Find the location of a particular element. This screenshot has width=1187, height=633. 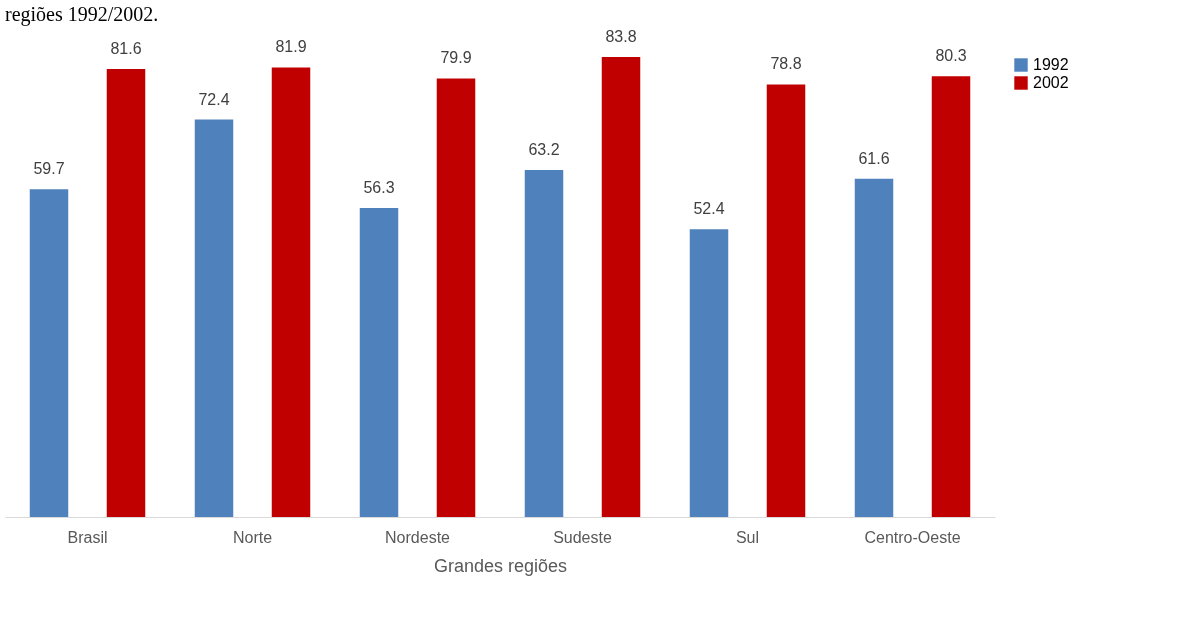

legend-label: 2002 is located at coordinates (1051, 82).